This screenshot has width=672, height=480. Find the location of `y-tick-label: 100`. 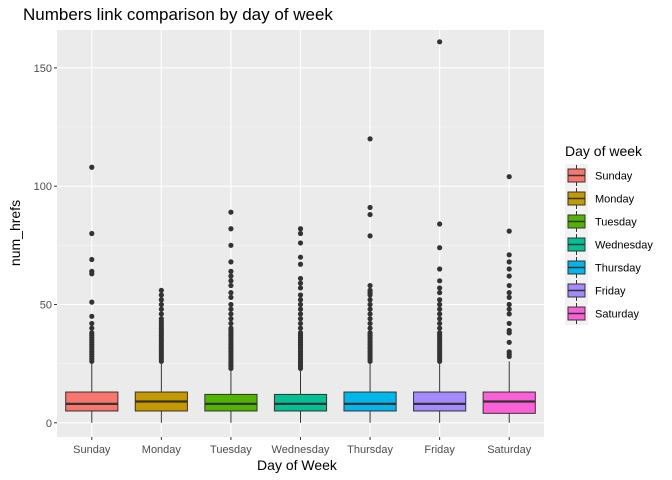

y-tick-label: 100 is located at coordinates (43, 187).